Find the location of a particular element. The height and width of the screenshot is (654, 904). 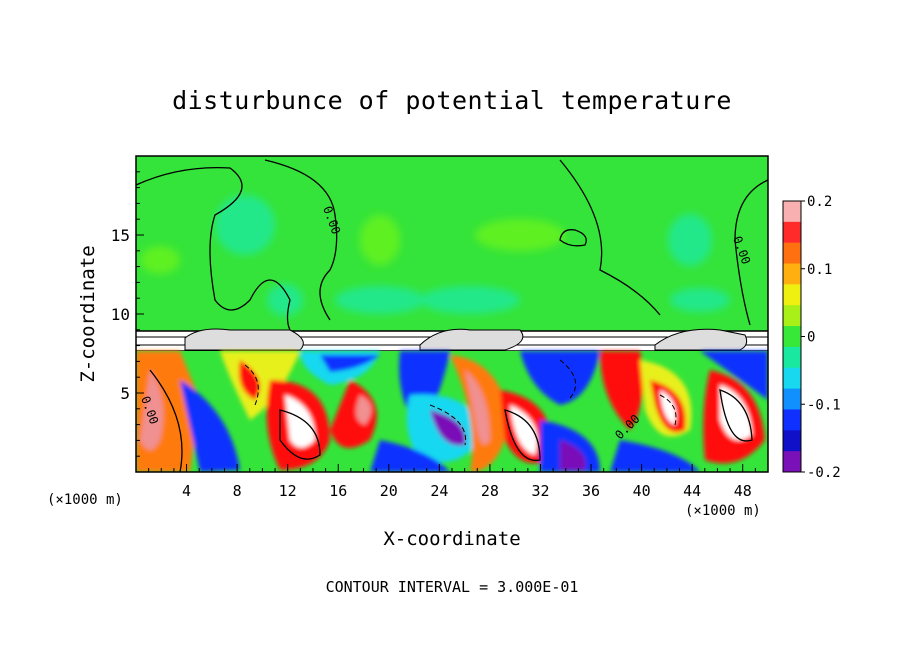

chart-title: disturbunce of potential temperature is located at coordinates (452, 100).